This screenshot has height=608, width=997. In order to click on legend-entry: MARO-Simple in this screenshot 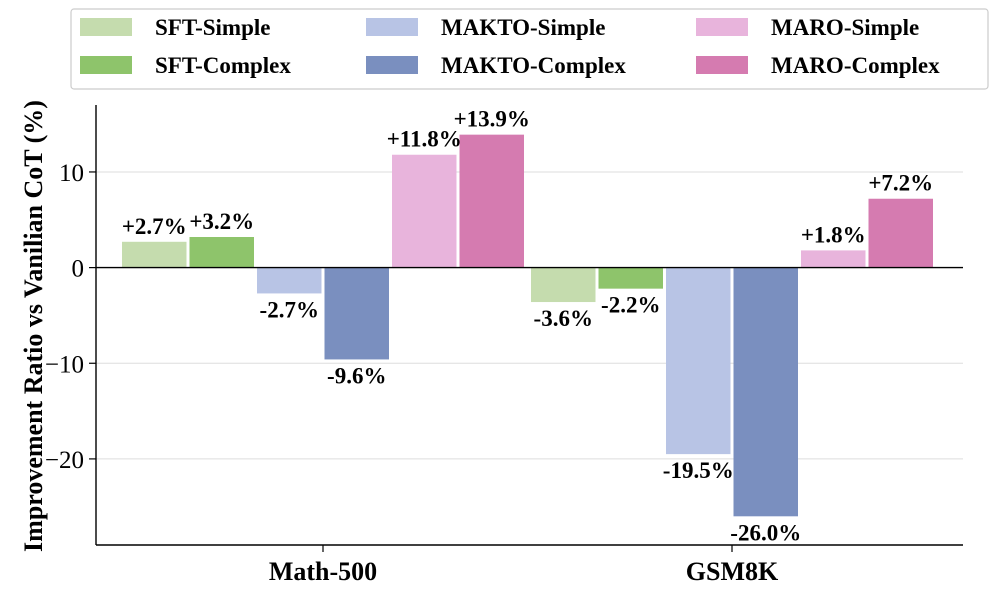, I will do `click(845, 27)`.